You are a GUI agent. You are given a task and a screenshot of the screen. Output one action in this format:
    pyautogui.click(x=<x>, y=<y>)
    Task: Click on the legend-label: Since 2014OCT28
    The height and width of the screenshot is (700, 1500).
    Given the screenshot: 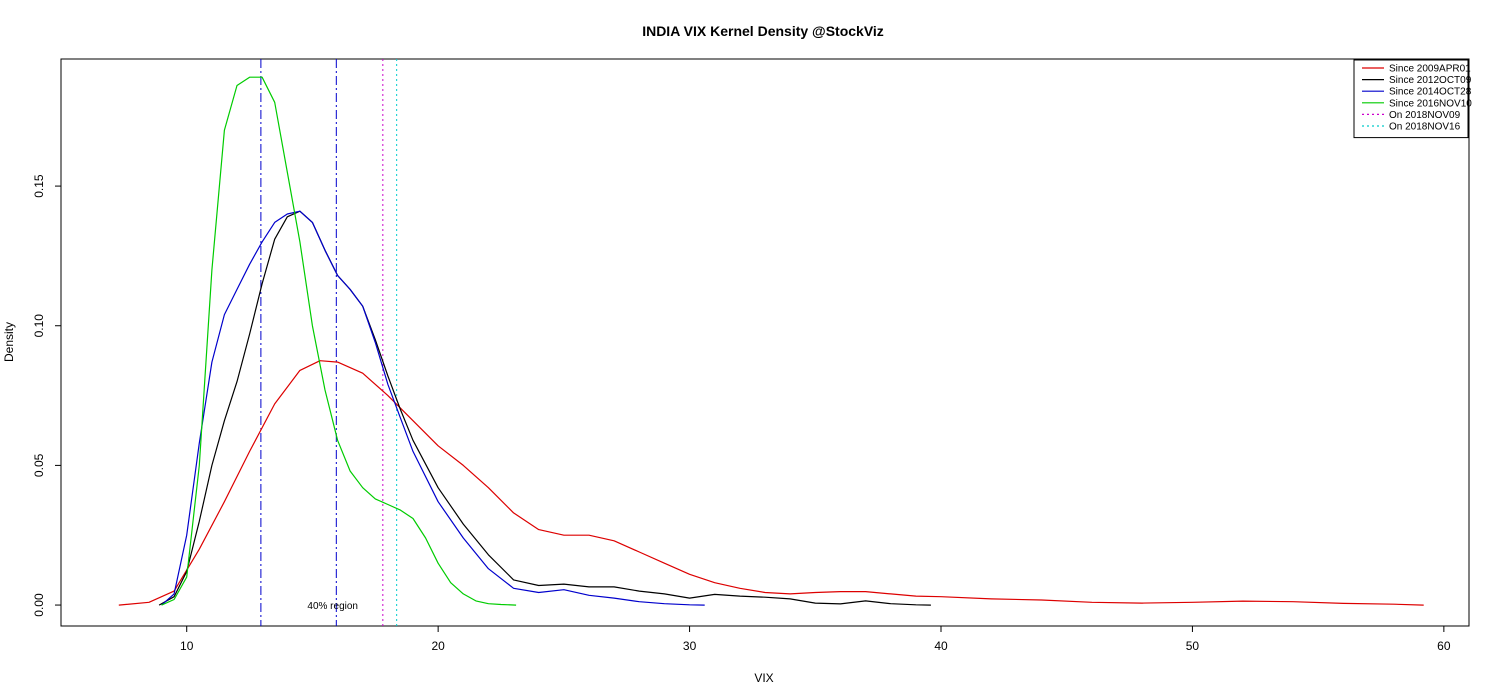 What is the action you would take?
    pyautogui.click(x=1430, y=92)
    